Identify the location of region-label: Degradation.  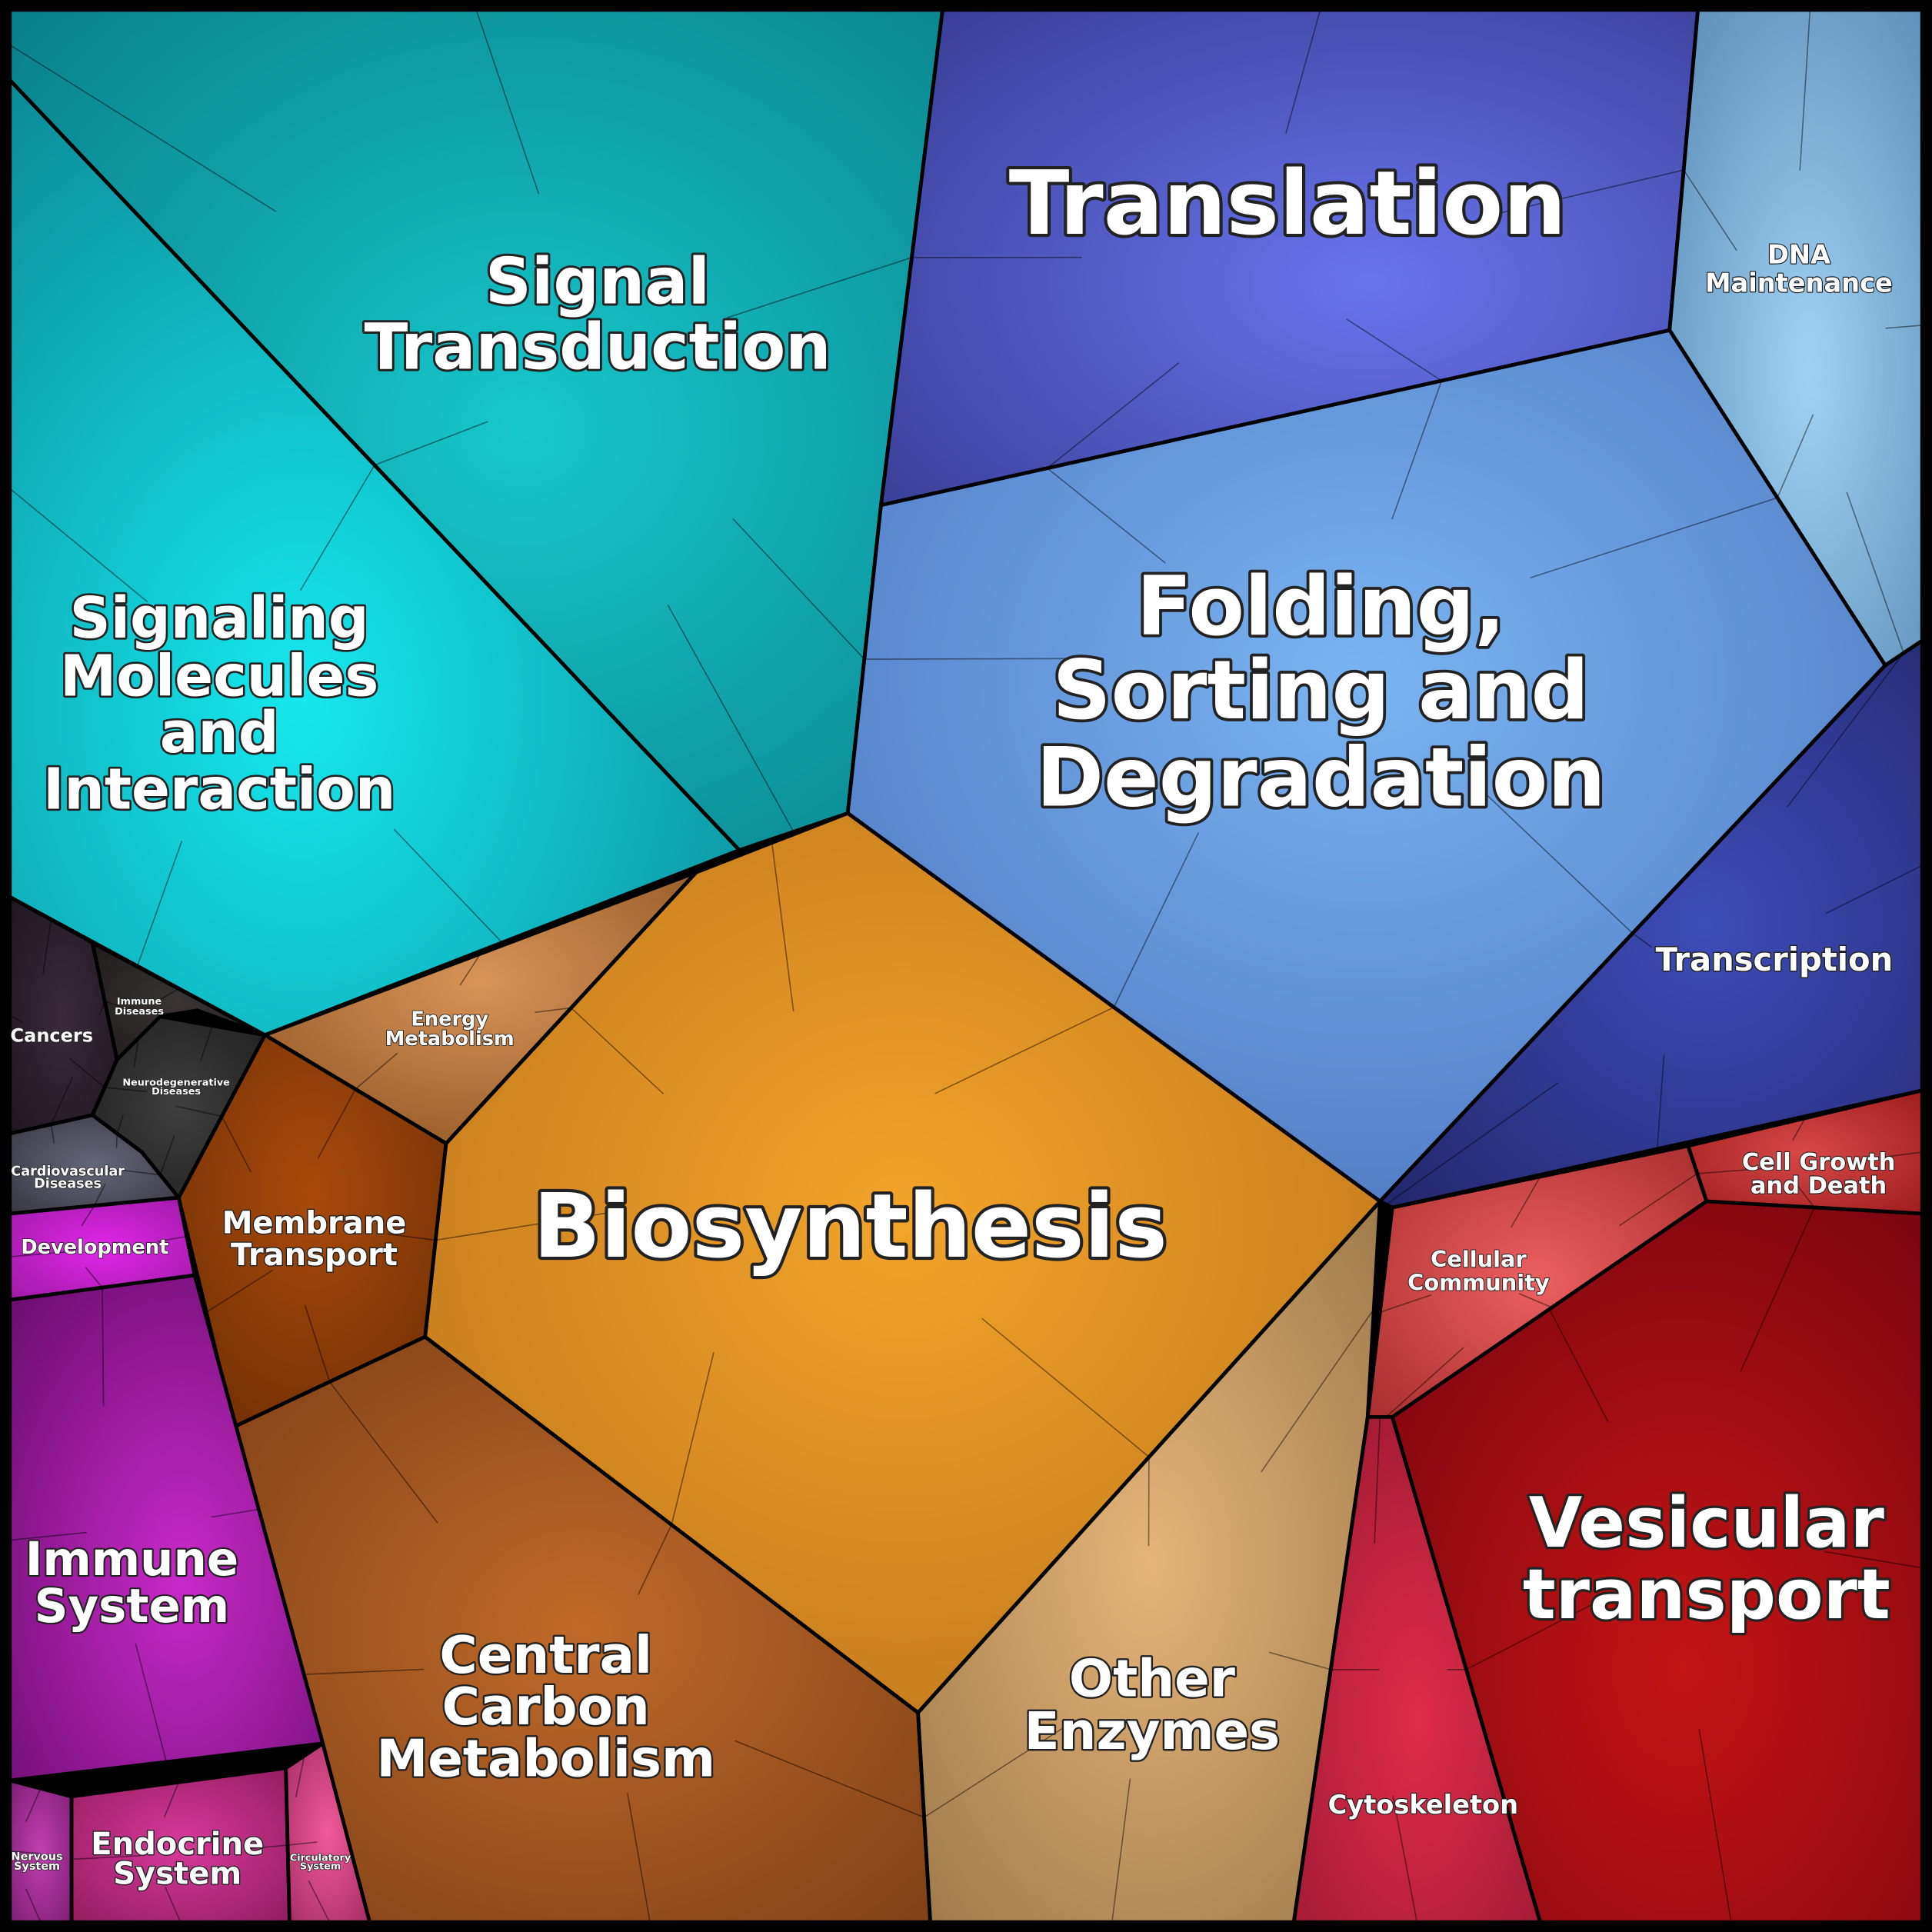
(1320, 778).